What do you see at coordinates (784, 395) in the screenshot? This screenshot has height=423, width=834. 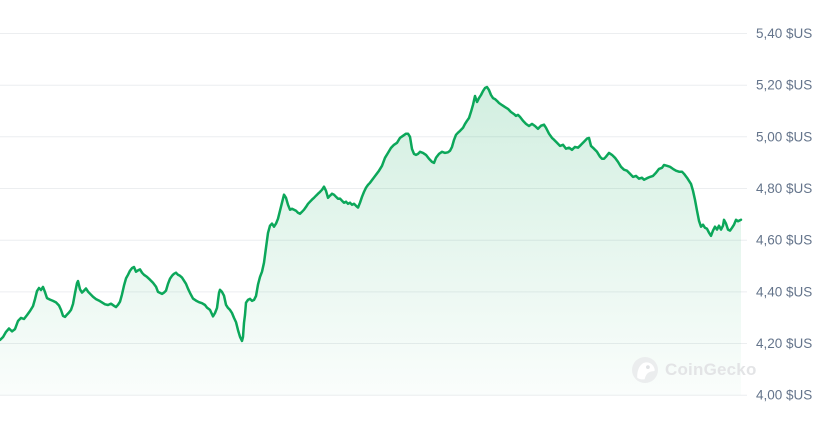 I see `y-axis-label: 4,00 $US` at bounding box center [784, 395].